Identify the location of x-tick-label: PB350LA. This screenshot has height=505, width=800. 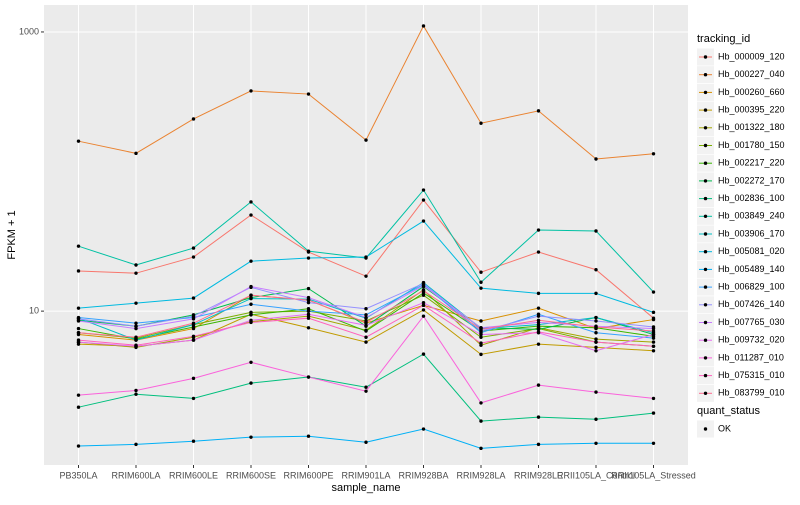
(78, 475).